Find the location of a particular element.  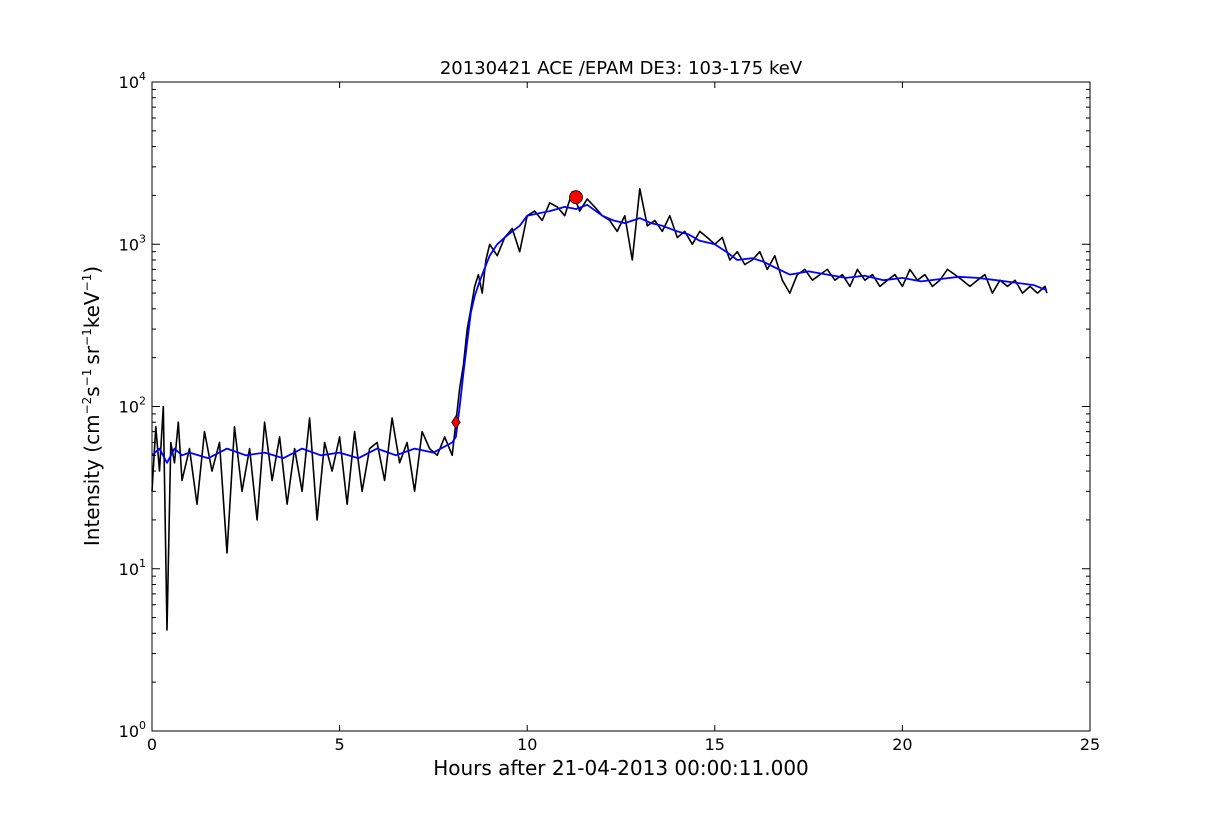

y-label-exp-cm: −2 is located at coordinates (87, 406).